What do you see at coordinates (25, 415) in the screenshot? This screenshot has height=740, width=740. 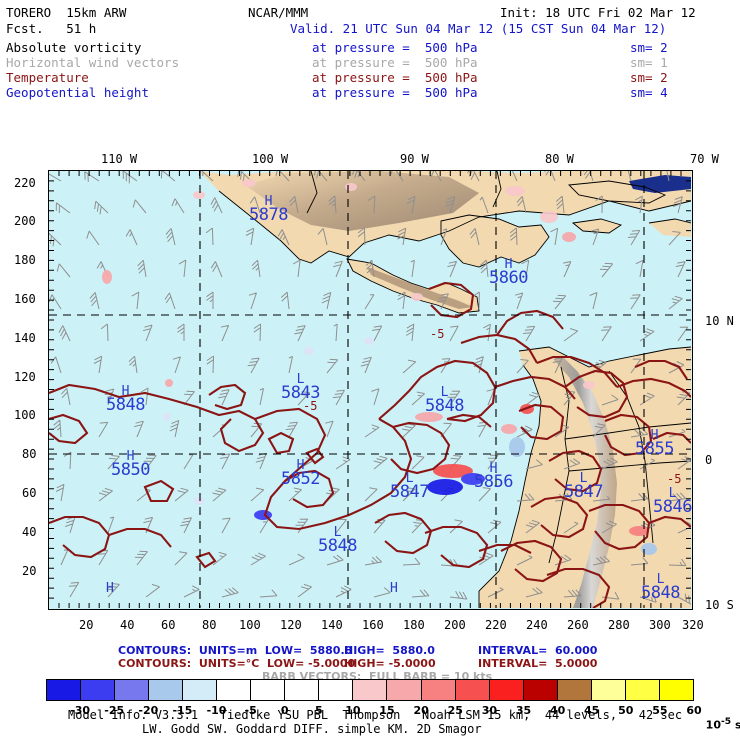 I see `axis-left-tick-6: 100` at bounding box center [25, 415].